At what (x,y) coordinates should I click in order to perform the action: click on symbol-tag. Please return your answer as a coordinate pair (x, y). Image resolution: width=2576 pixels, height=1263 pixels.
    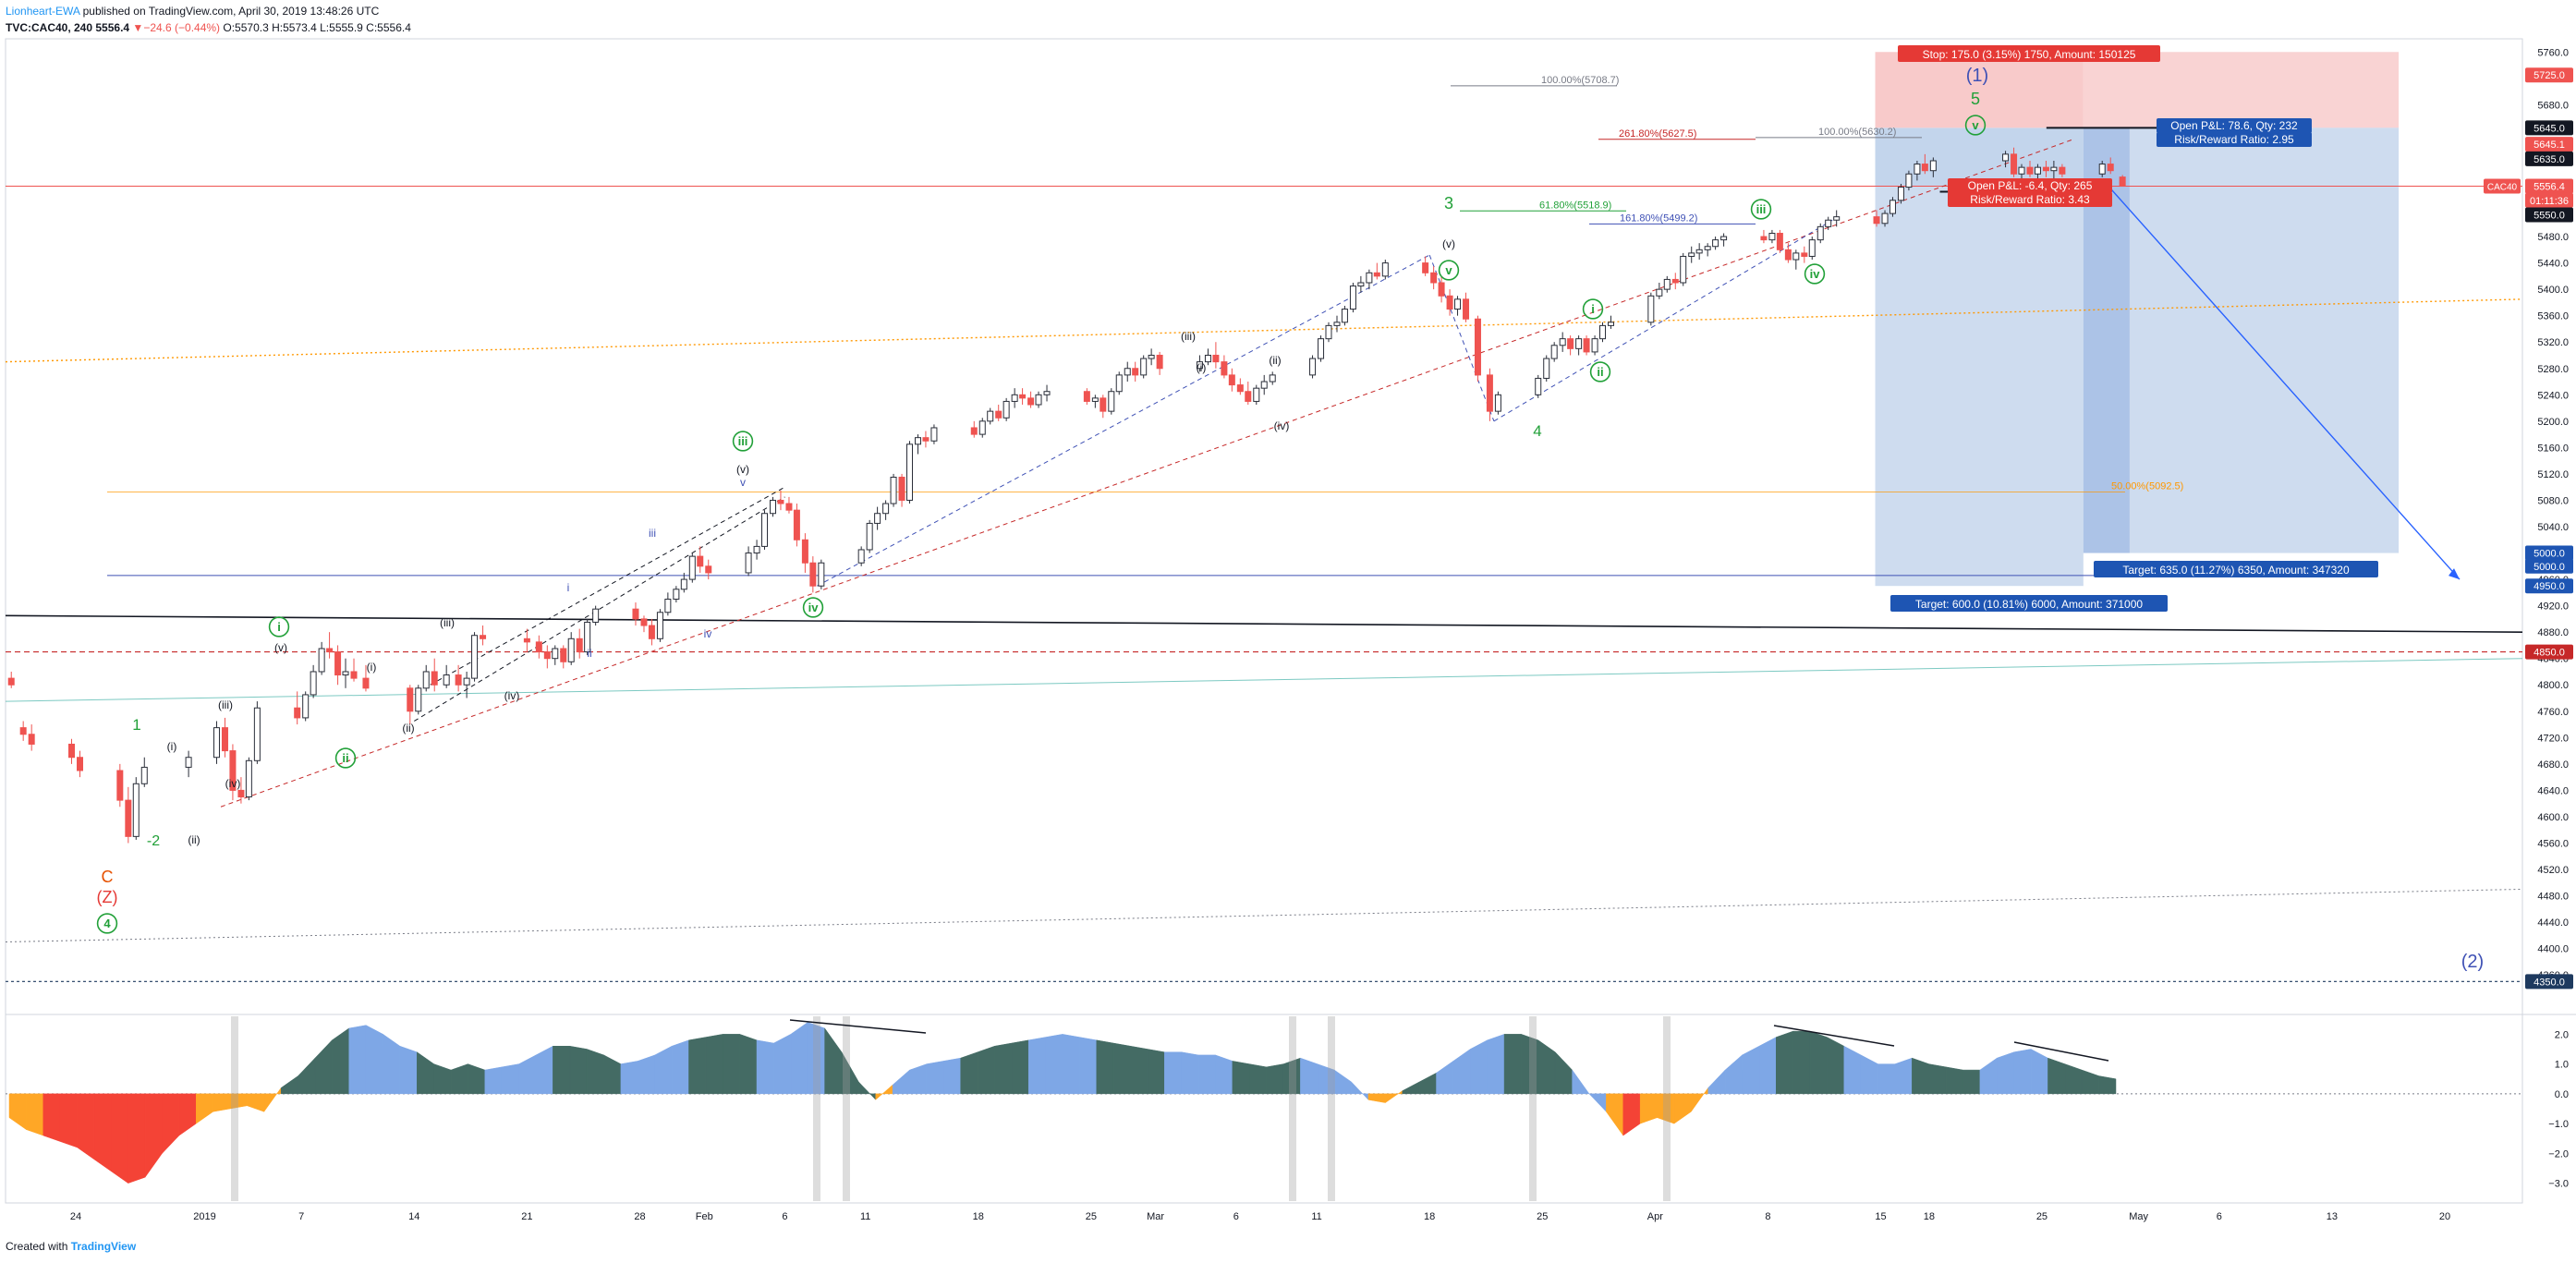
    Looking at the image, I should click on (2502, 186).